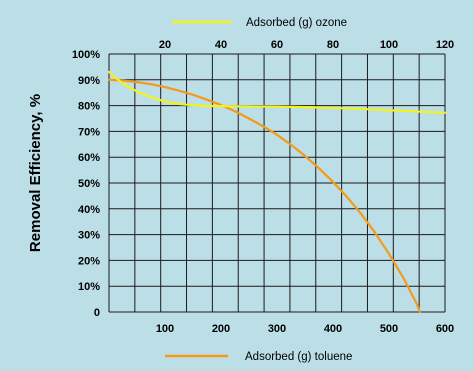  Describe the element at coordinates (89, 107) in the screenshot. I see `y-tick-label: 80%` at that location.